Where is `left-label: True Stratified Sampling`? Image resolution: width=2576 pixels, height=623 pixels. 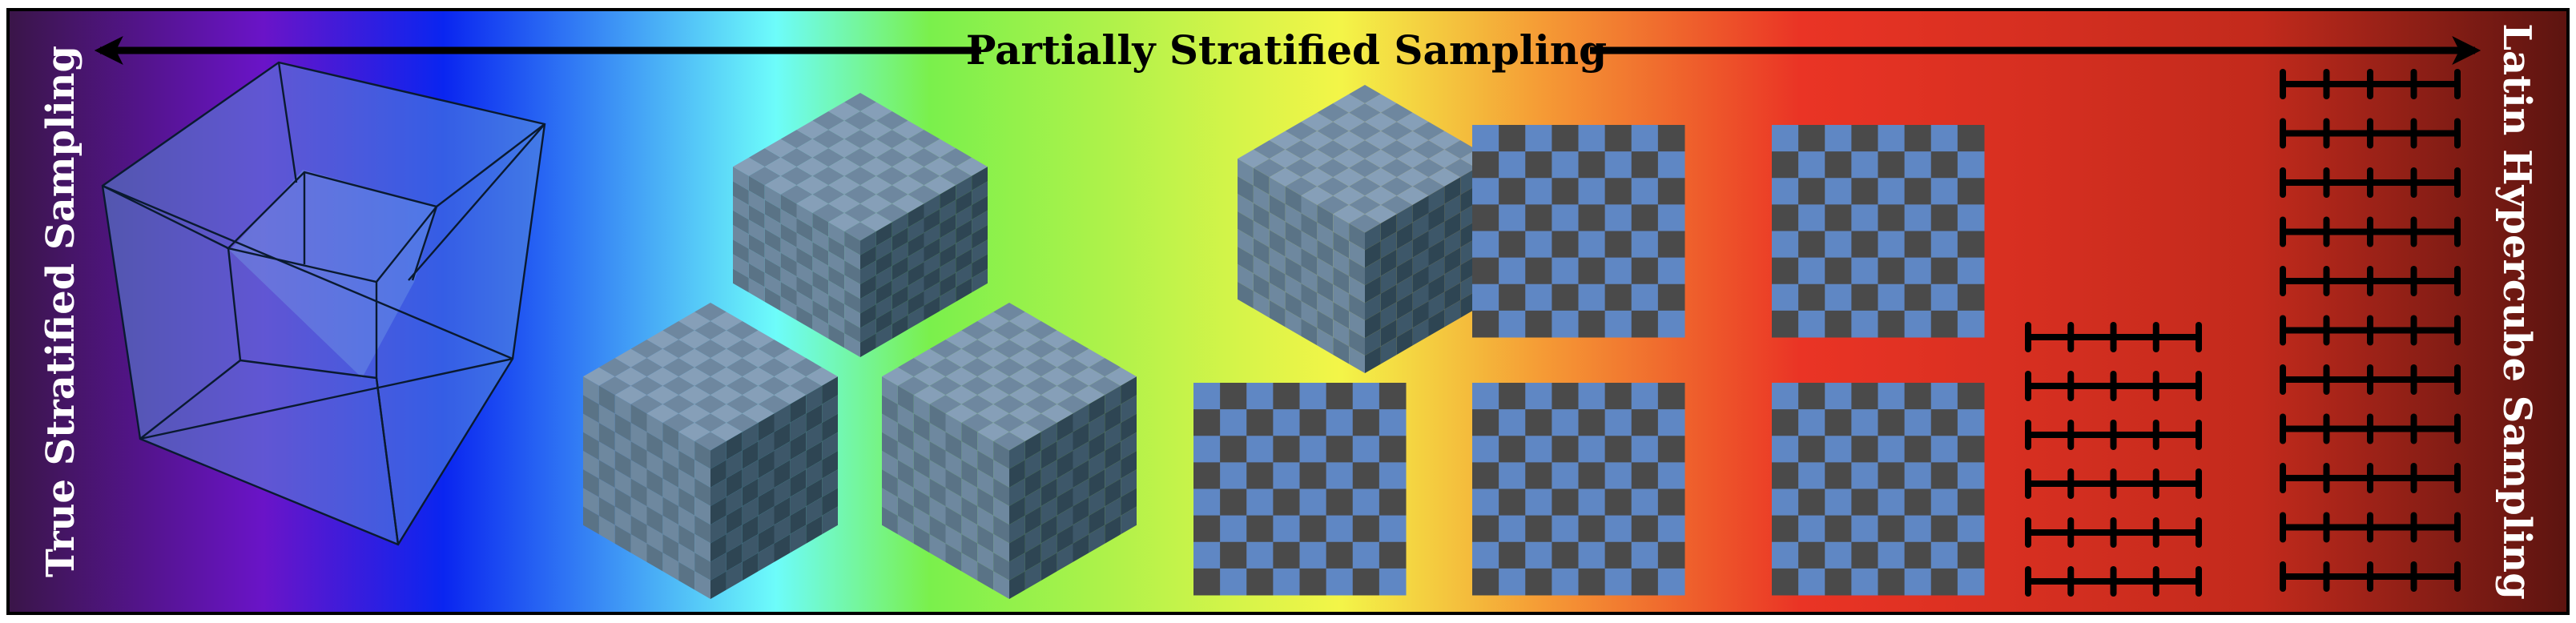
left-label: True Stratified Sampling is located at coordinates (61, 311).